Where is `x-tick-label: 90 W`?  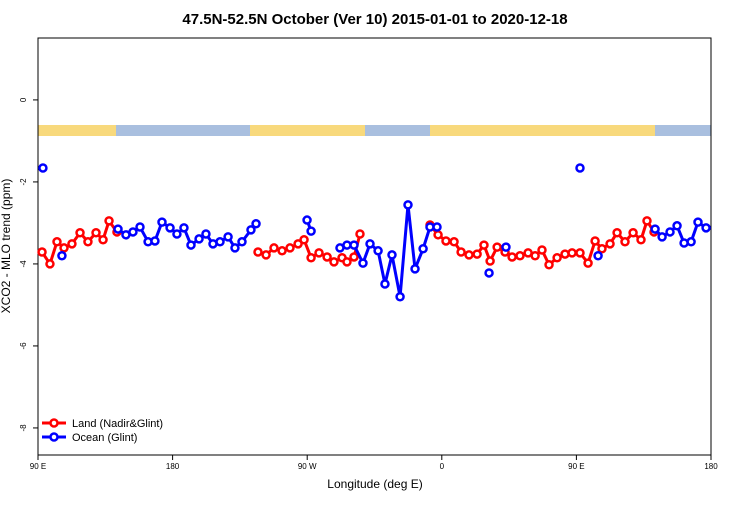 x-tick-label: 90 W is located at coordinates (307, 466).